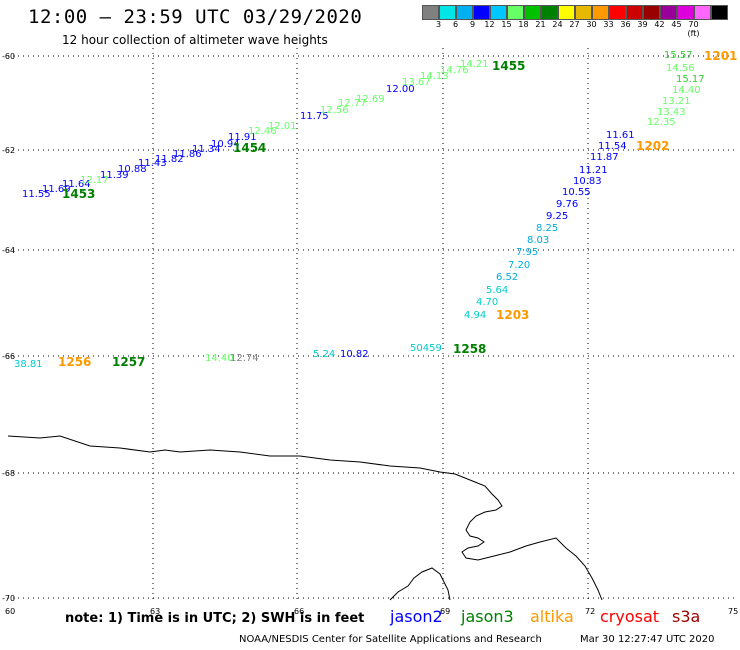  I want to click on wave-height-label: 14.13, so click(434, 76).